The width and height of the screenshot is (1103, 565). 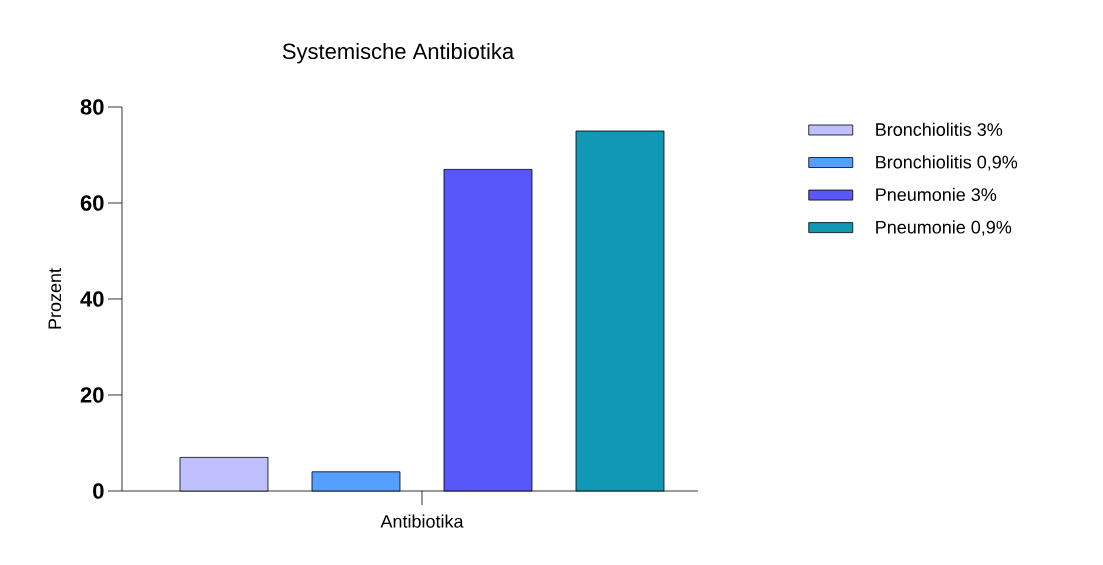 What do you see at coordinates (944, 228) in the screenshot?
I see `legend-label: Pneumonie 0,9%` at bounding box center [944, 228].